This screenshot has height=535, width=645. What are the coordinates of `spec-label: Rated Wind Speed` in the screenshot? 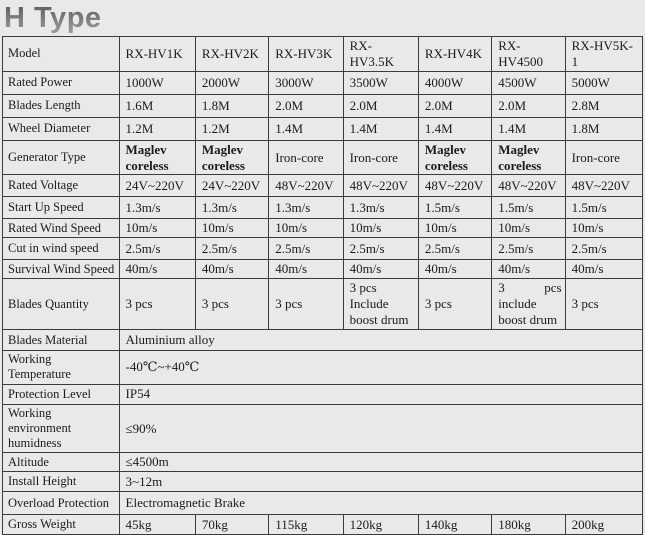 It's located at (61, 228).